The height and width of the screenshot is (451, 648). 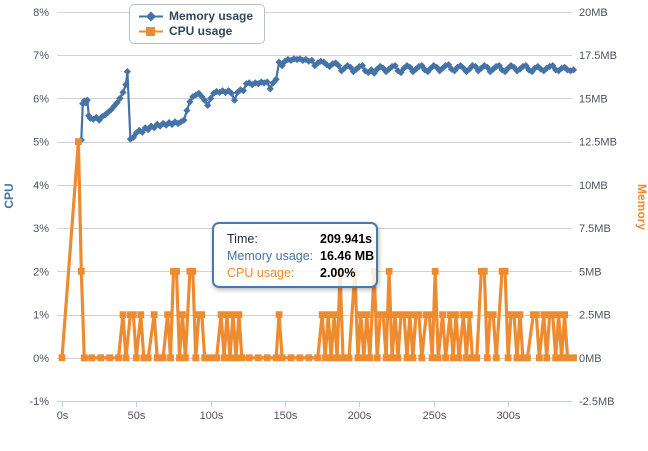 I want to click on tooltip-cpu-label: CPU usage:, so click(x=261, y=273).